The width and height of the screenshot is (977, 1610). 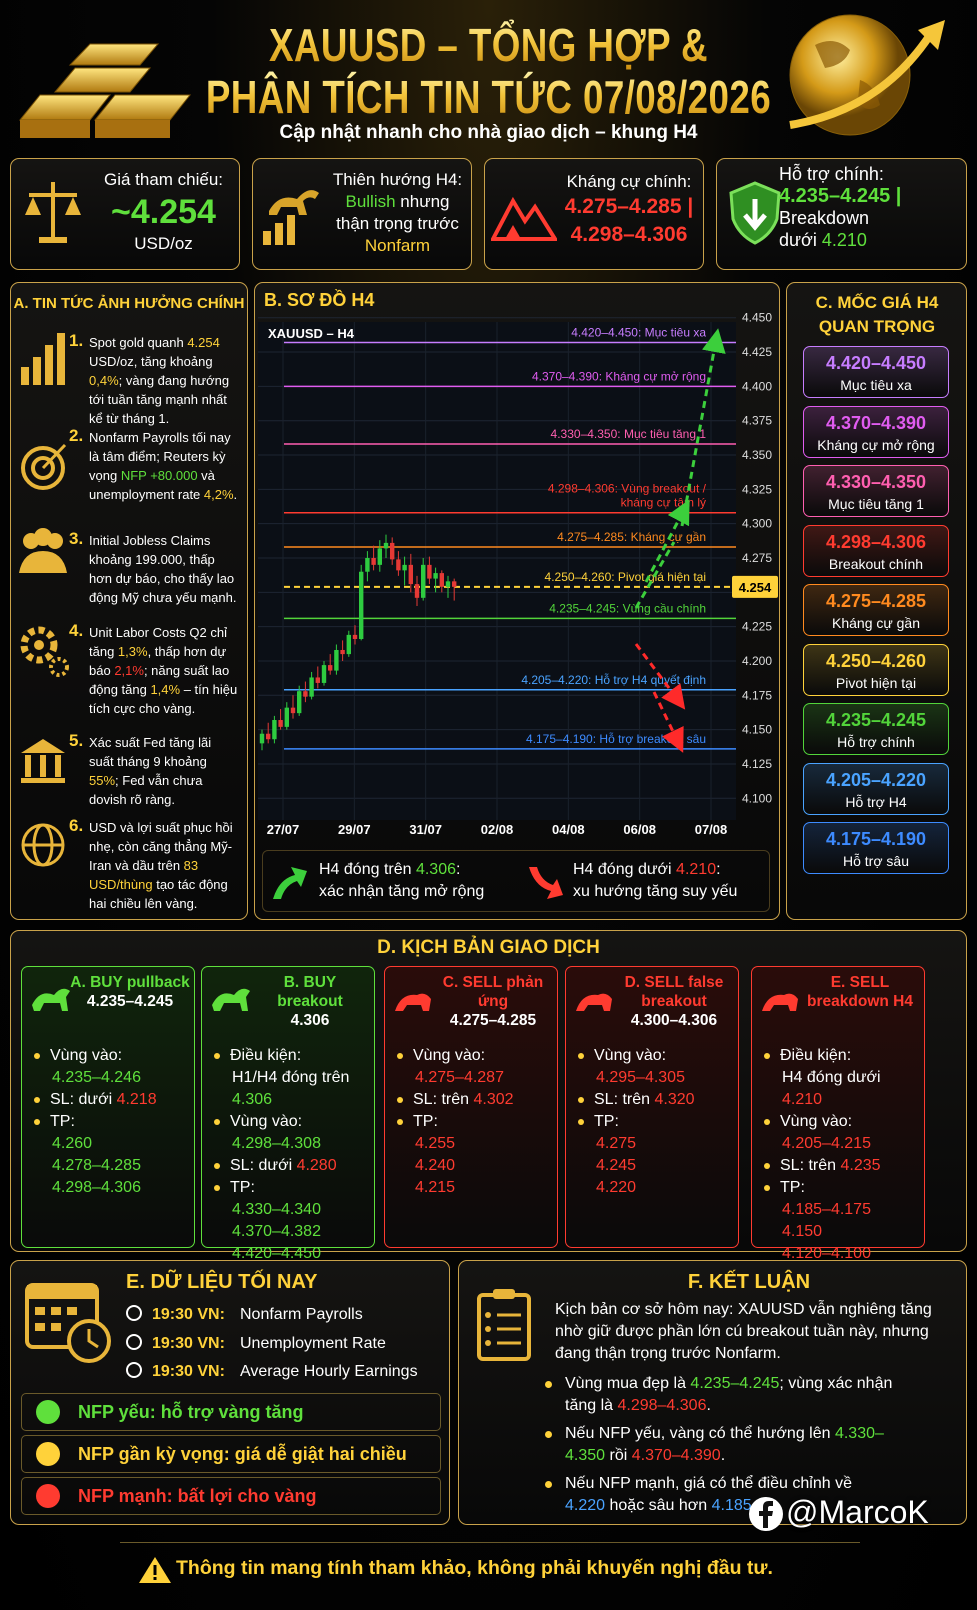 What do you see at coordinates (132, 651) in the screenshot?
I see `text-segment: 1,3%` at bounding box center [132, 651].